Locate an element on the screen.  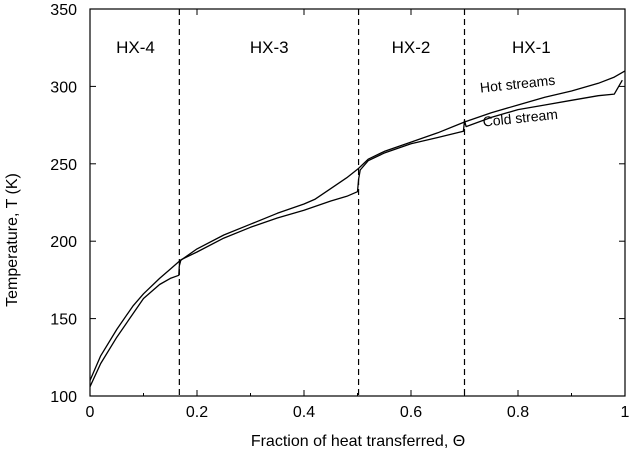
annotation-label: Cold stream is located at coordinates (520, 118).